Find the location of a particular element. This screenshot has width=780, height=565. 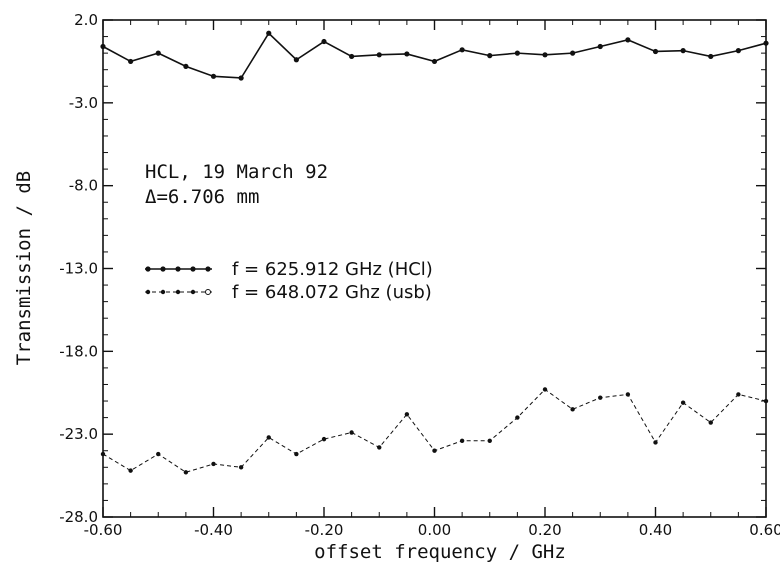

y-tick-labels: 2.0 -3.0 -8.0 -13.0 -18.0 -23.0 -28.0 is located at coordinates (78, 268).